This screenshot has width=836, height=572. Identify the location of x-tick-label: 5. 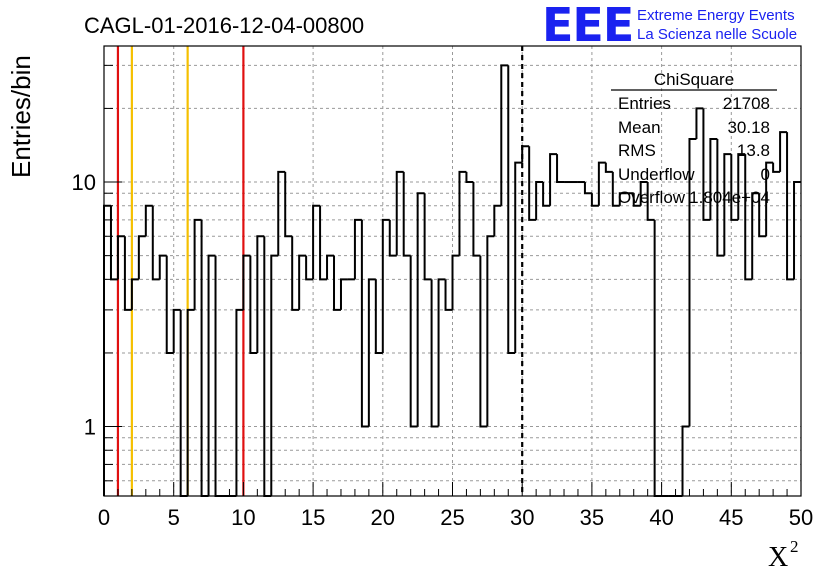
(174, 517).